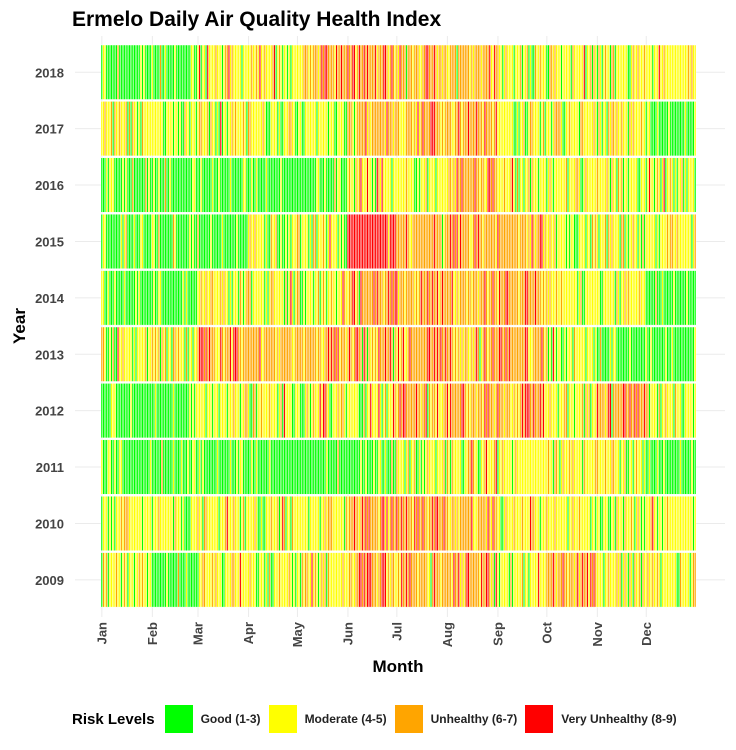 The image size is (736, 750). Describe the element at coordinates (198, 633) in the screenshot. I see `x-tick-label: Mar` at that location.